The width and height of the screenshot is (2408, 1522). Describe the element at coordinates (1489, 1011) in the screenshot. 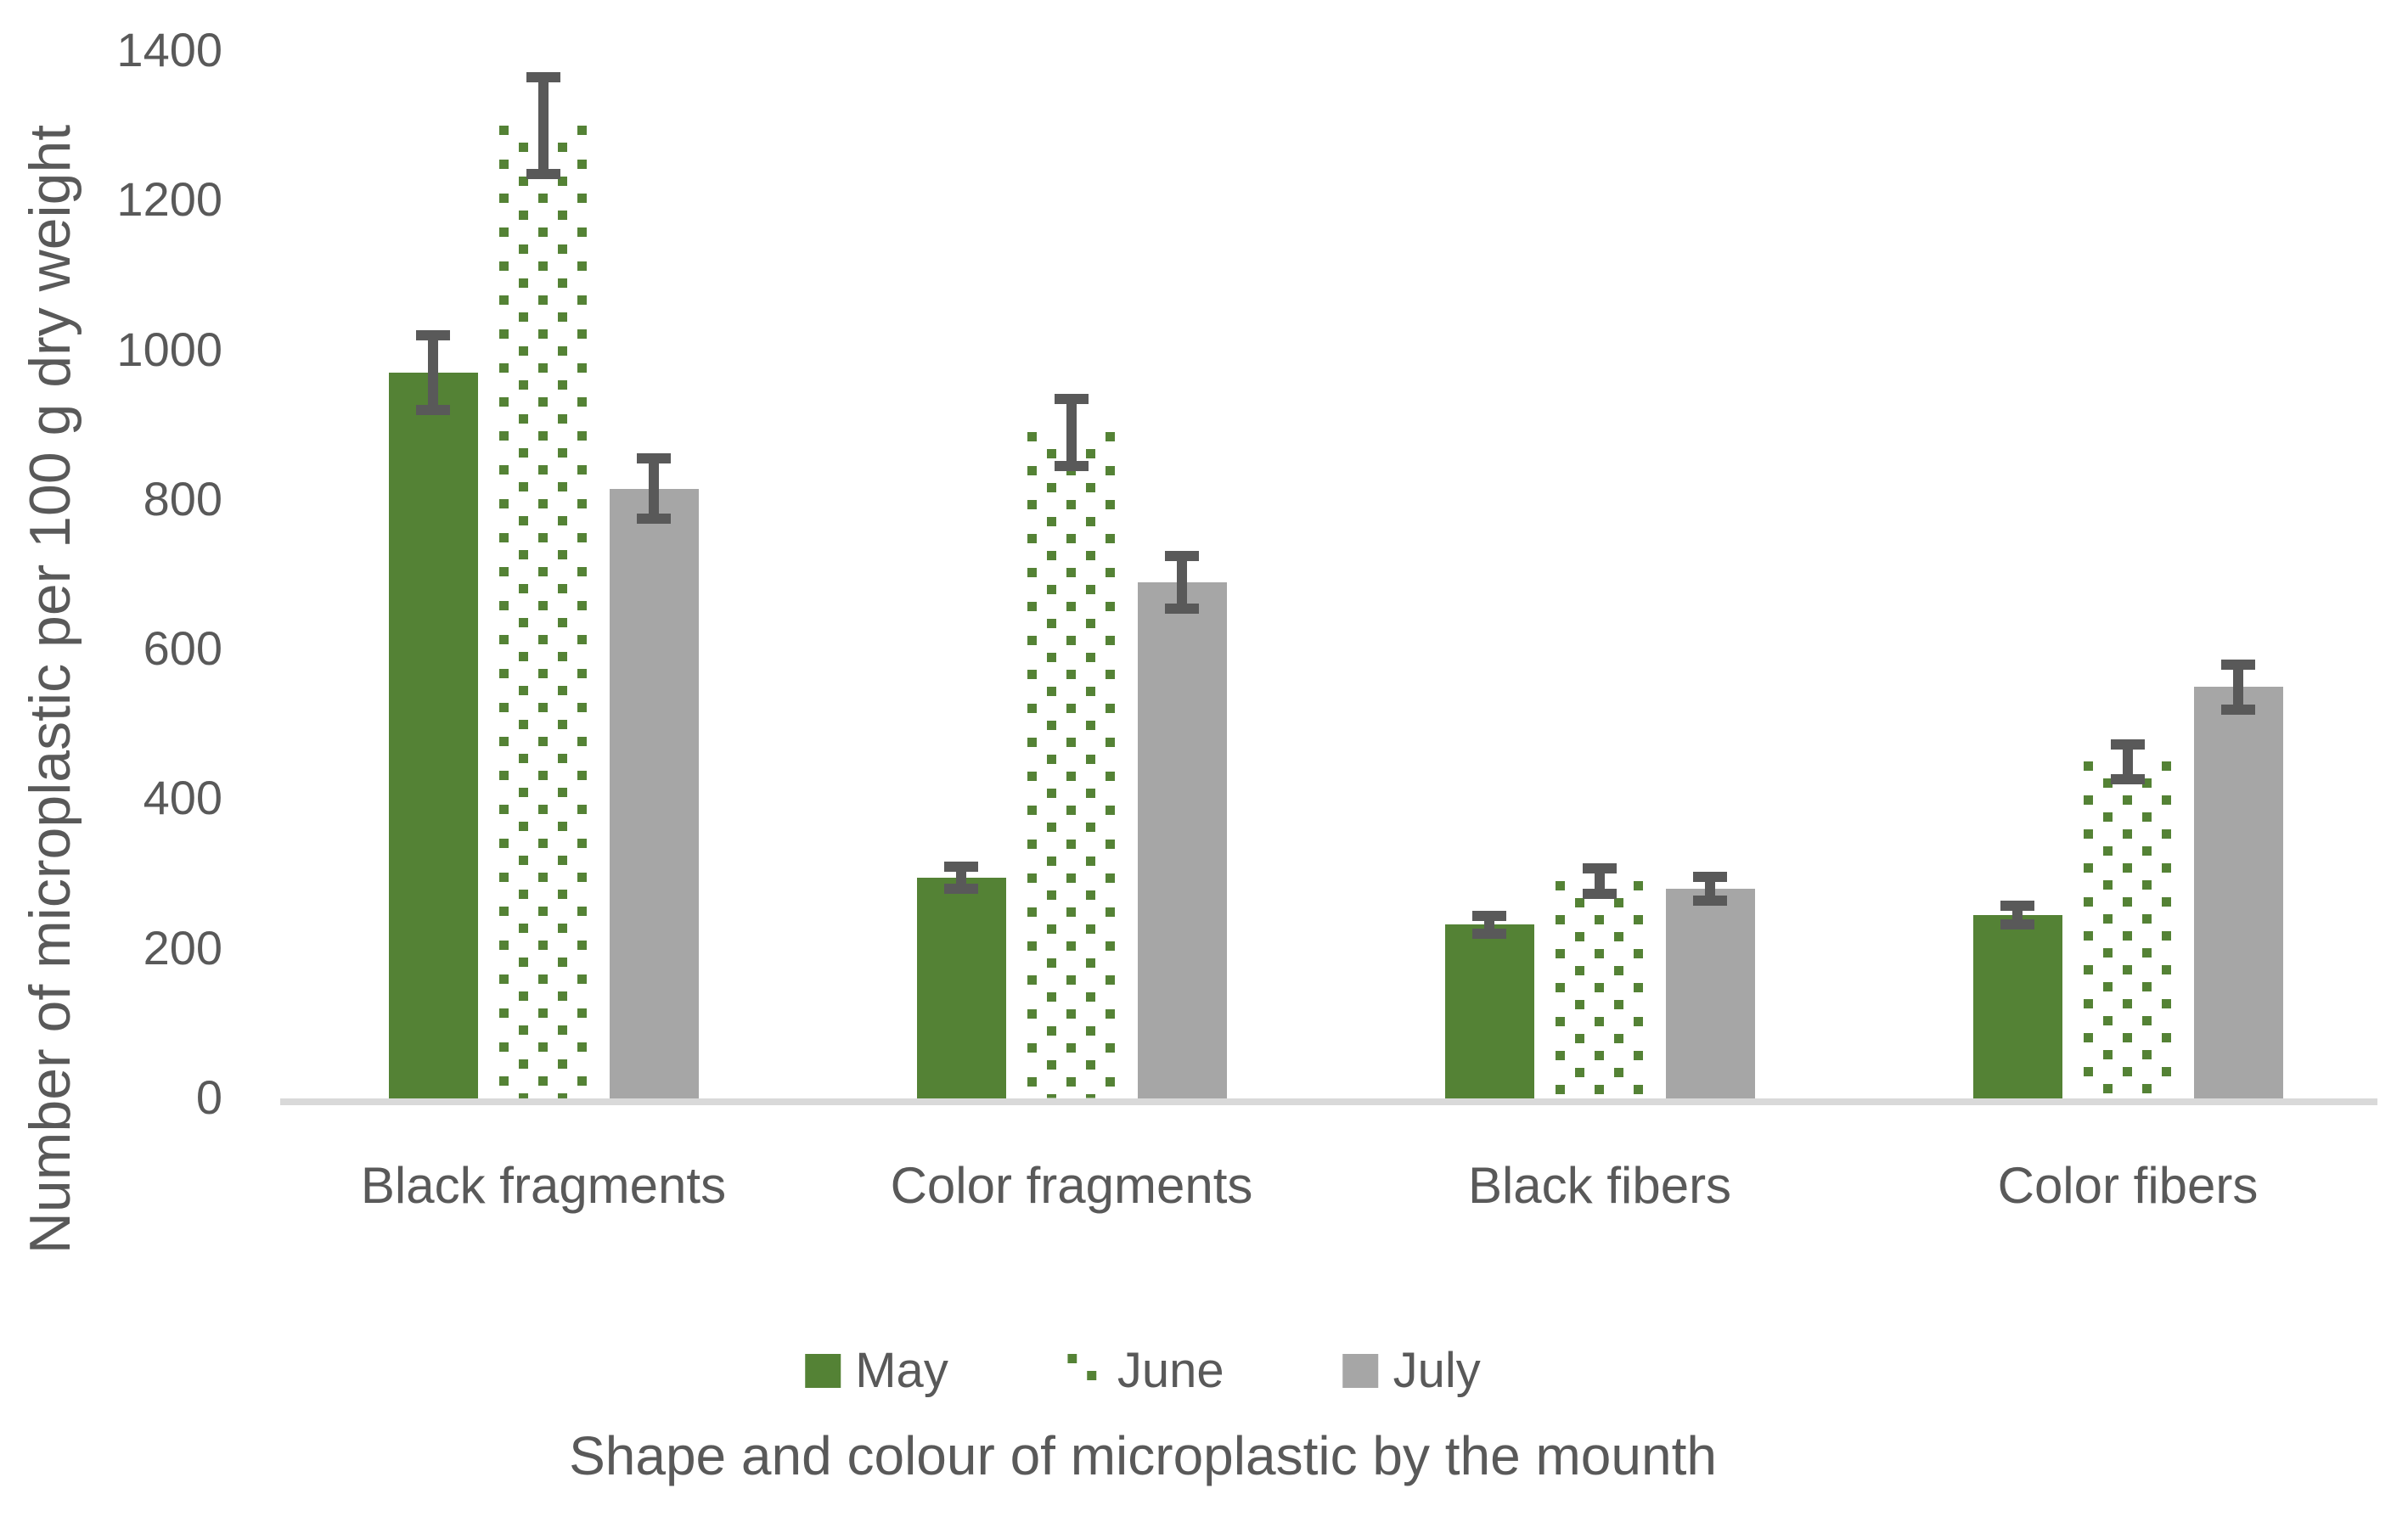

I see `bar-may-black-fibers` at that location.